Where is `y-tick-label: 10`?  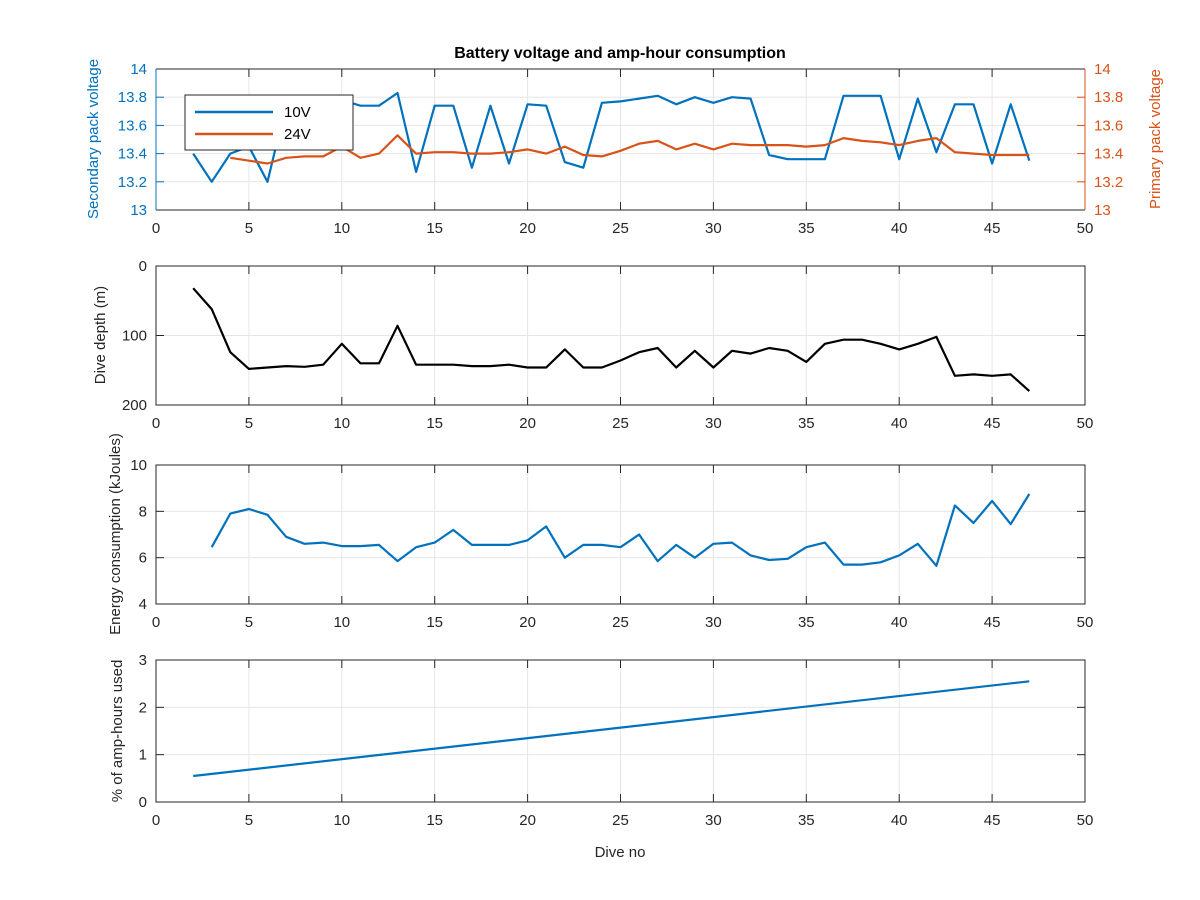 y-tick-label: 10 is located at coordinates (138, 465).